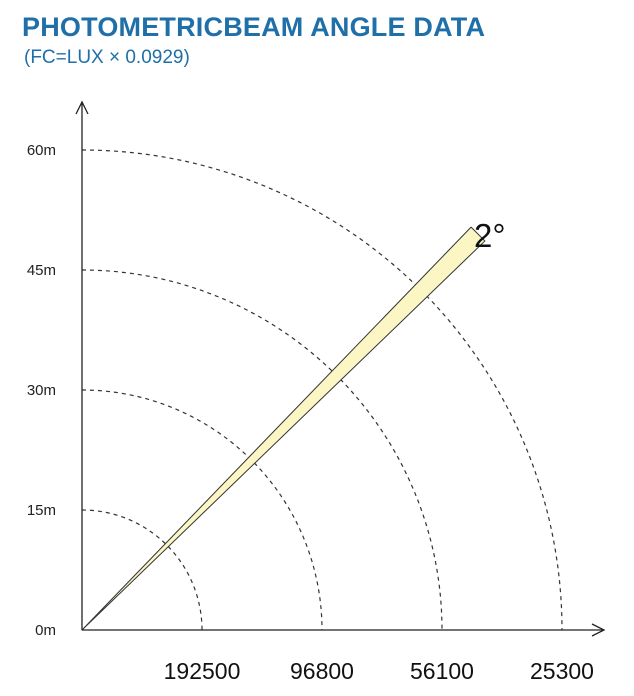 The width and height of the screenshot is (634, 696). I want to click on y-axis-arrow, so click(82, 107).